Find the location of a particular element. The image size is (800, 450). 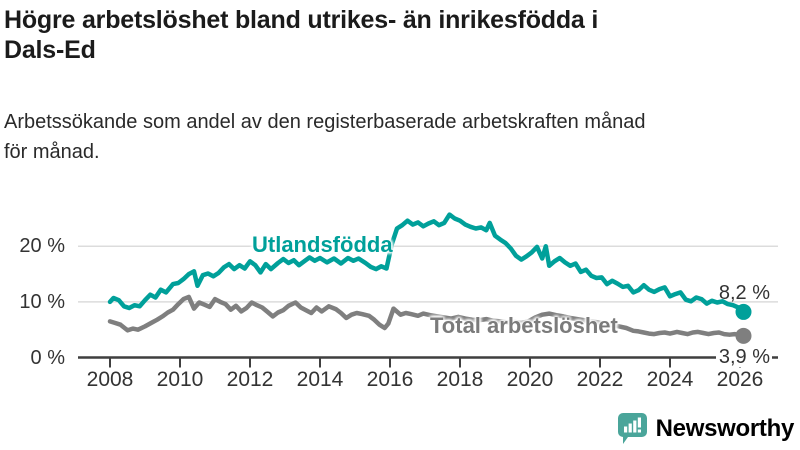

series-line-total-arbetsl-shet is located at coordinates (426, 316).